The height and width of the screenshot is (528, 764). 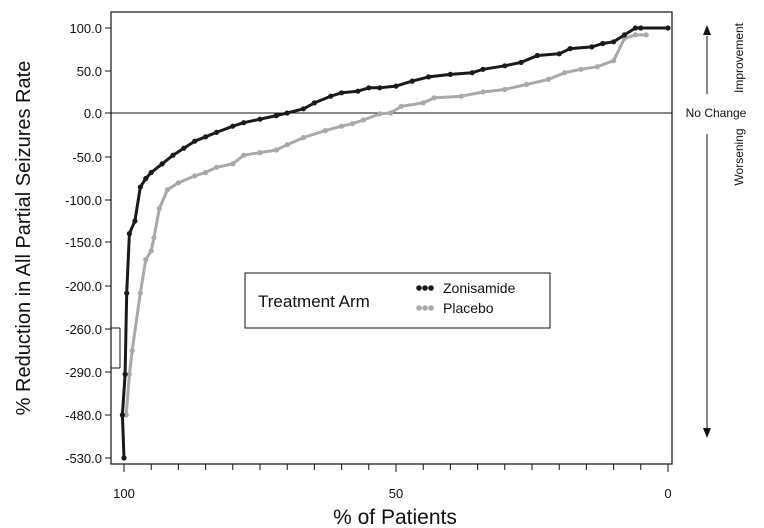 I want to click on y-tick-label: 50.0, so click(x=89, y=71).